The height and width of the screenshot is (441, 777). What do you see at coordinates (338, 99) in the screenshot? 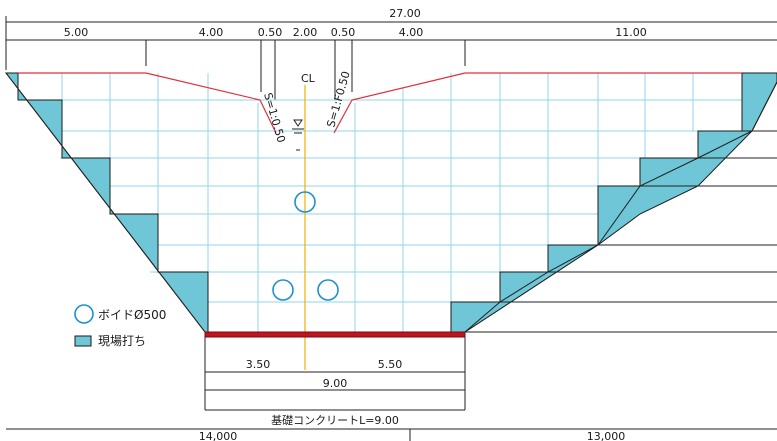
I see `slope-label-right: S=1:F0.50` at bounding box center [338, 99].